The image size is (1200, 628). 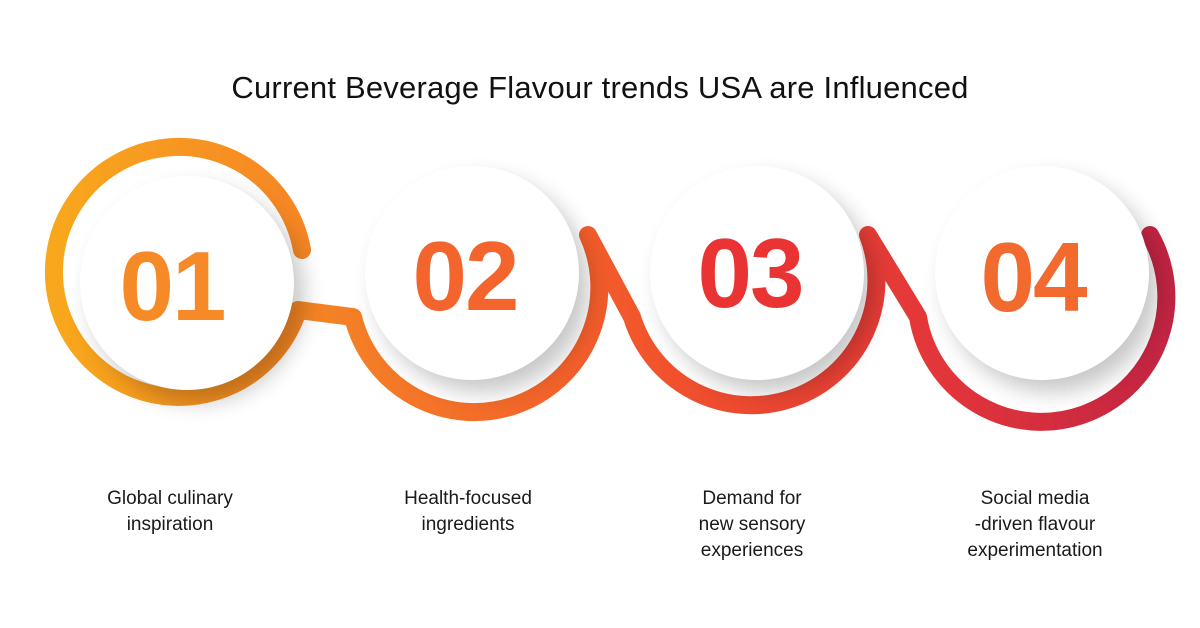 I want to click on caption-line: ingredients, so click(x=468, y=524).